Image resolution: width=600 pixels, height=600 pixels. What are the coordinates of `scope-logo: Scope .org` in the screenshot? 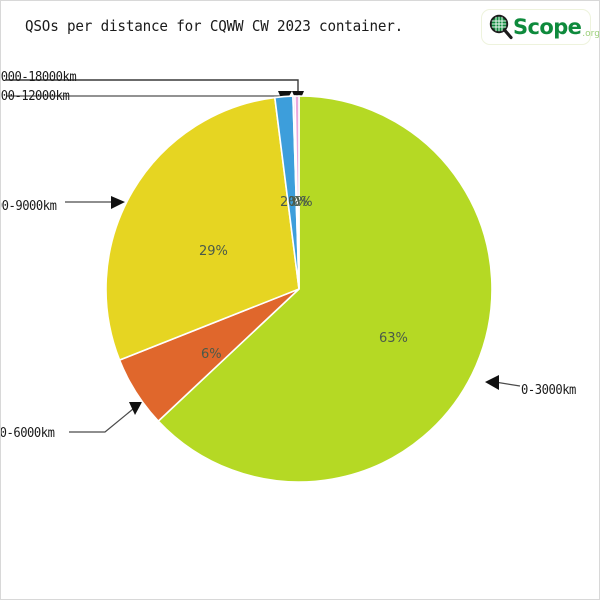 It's located at (540, 27).